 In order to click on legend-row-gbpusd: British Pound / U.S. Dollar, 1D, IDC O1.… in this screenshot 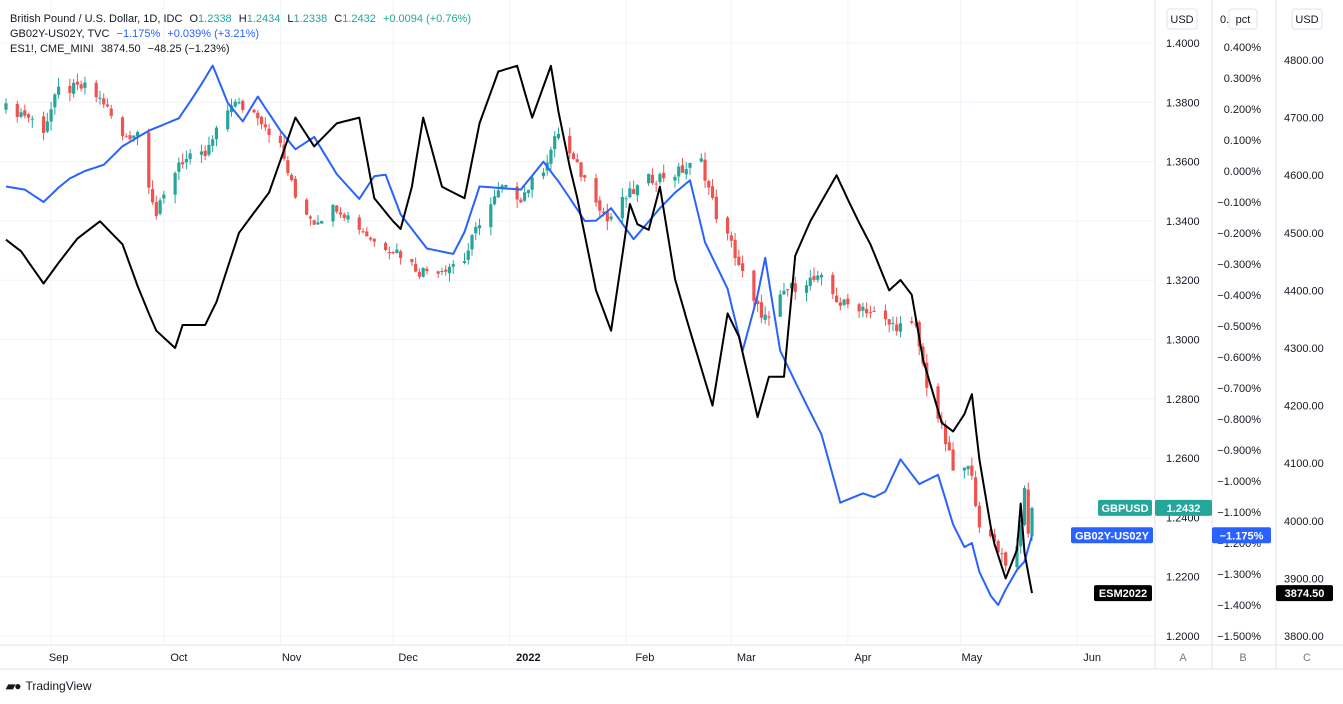, I will do `click(242, 19)`.